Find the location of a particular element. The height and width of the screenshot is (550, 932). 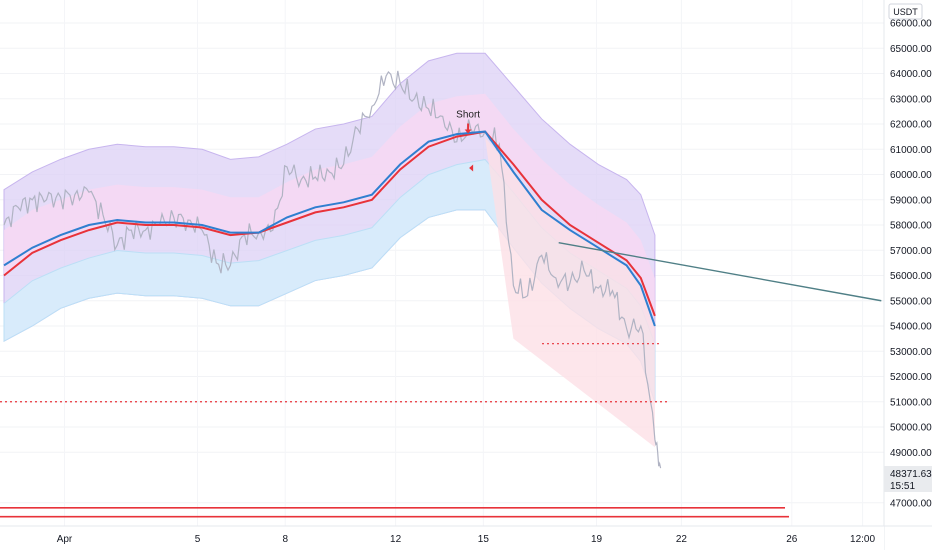

time-tick-label: 19 is located at coordinates (597, 539).